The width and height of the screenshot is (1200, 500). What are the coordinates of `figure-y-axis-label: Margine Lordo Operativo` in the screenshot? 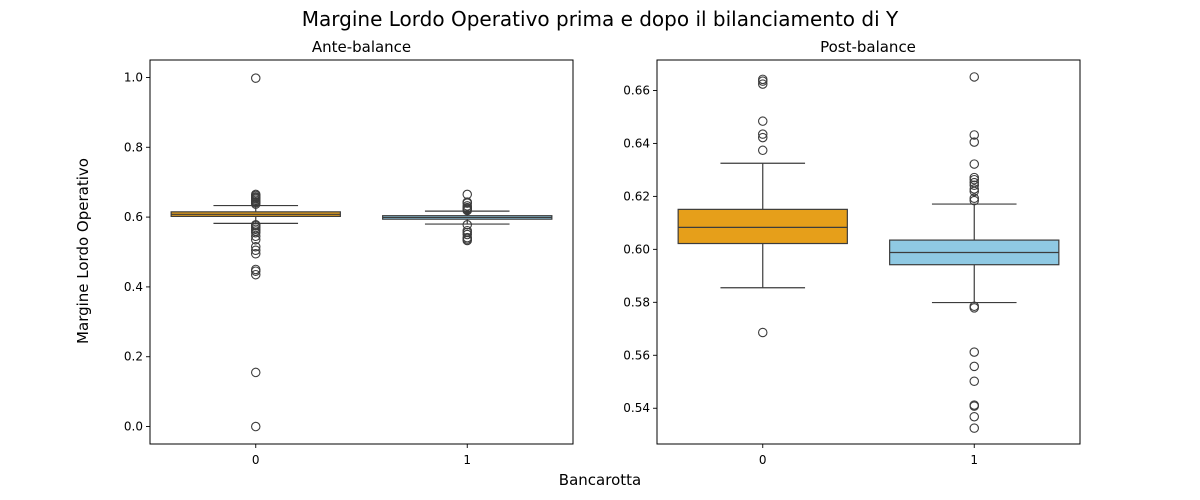 It's located at (83, 251).